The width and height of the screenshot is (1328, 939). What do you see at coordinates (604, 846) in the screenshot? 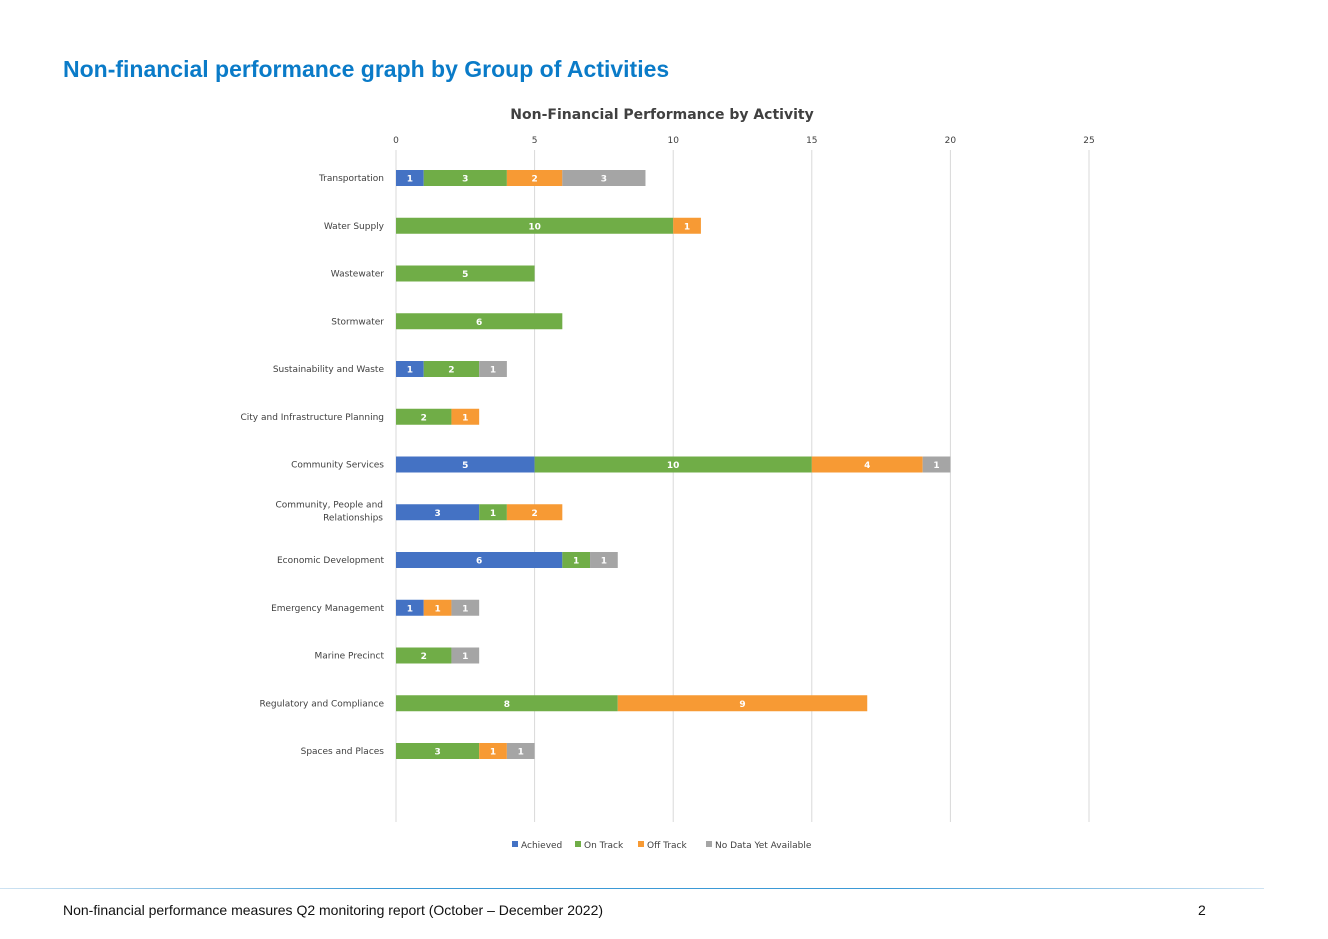
I see `legend-label: On Track` at bounding box center [604, 846].